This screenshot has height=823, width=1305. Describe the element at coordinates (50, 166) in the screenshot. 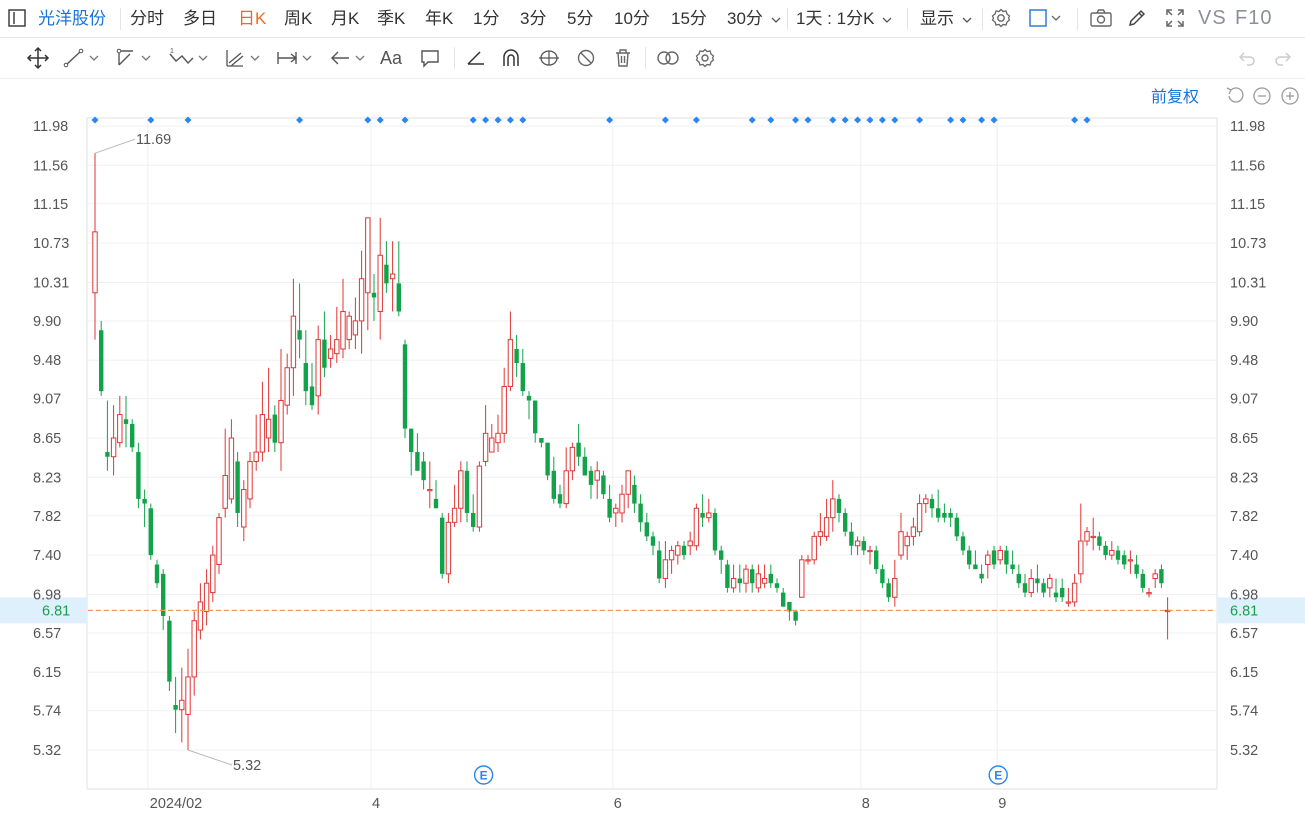

I see `y-tick-label: 11.56` at that location.